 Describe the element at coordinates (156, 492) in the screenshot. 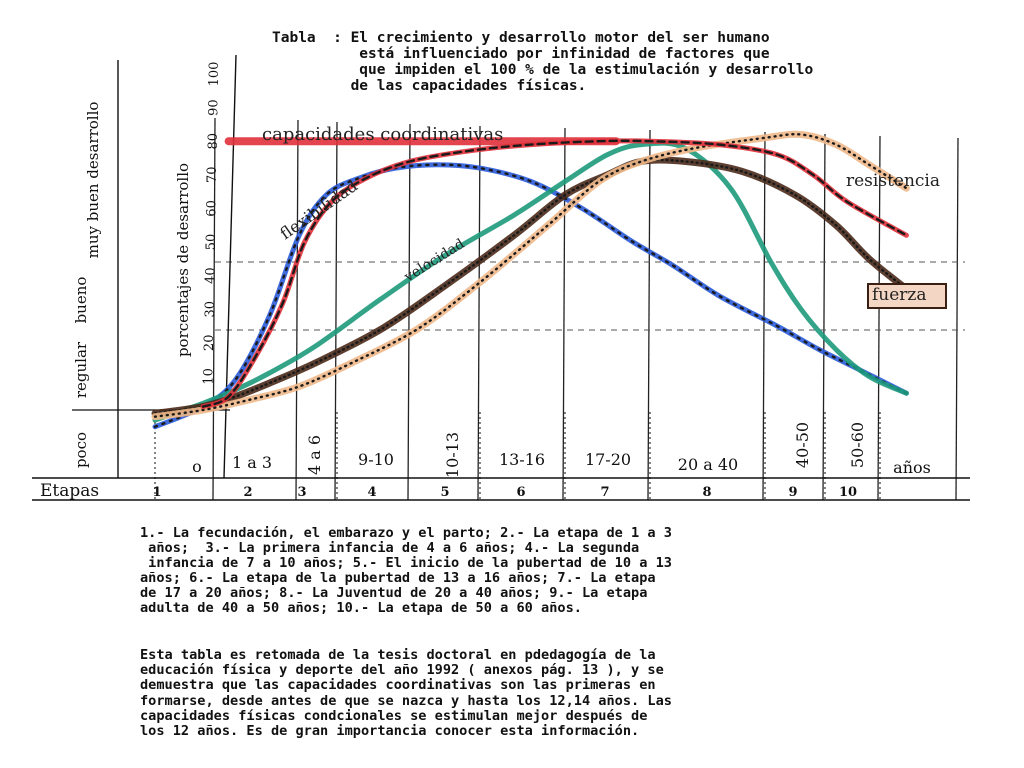

I see `stage-number: 1` at that location.